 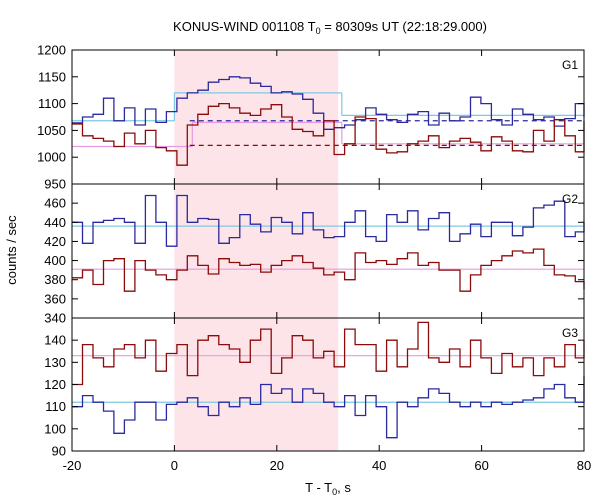 I want to click on panel-g3-series-blue, so click(x=328, y=407).